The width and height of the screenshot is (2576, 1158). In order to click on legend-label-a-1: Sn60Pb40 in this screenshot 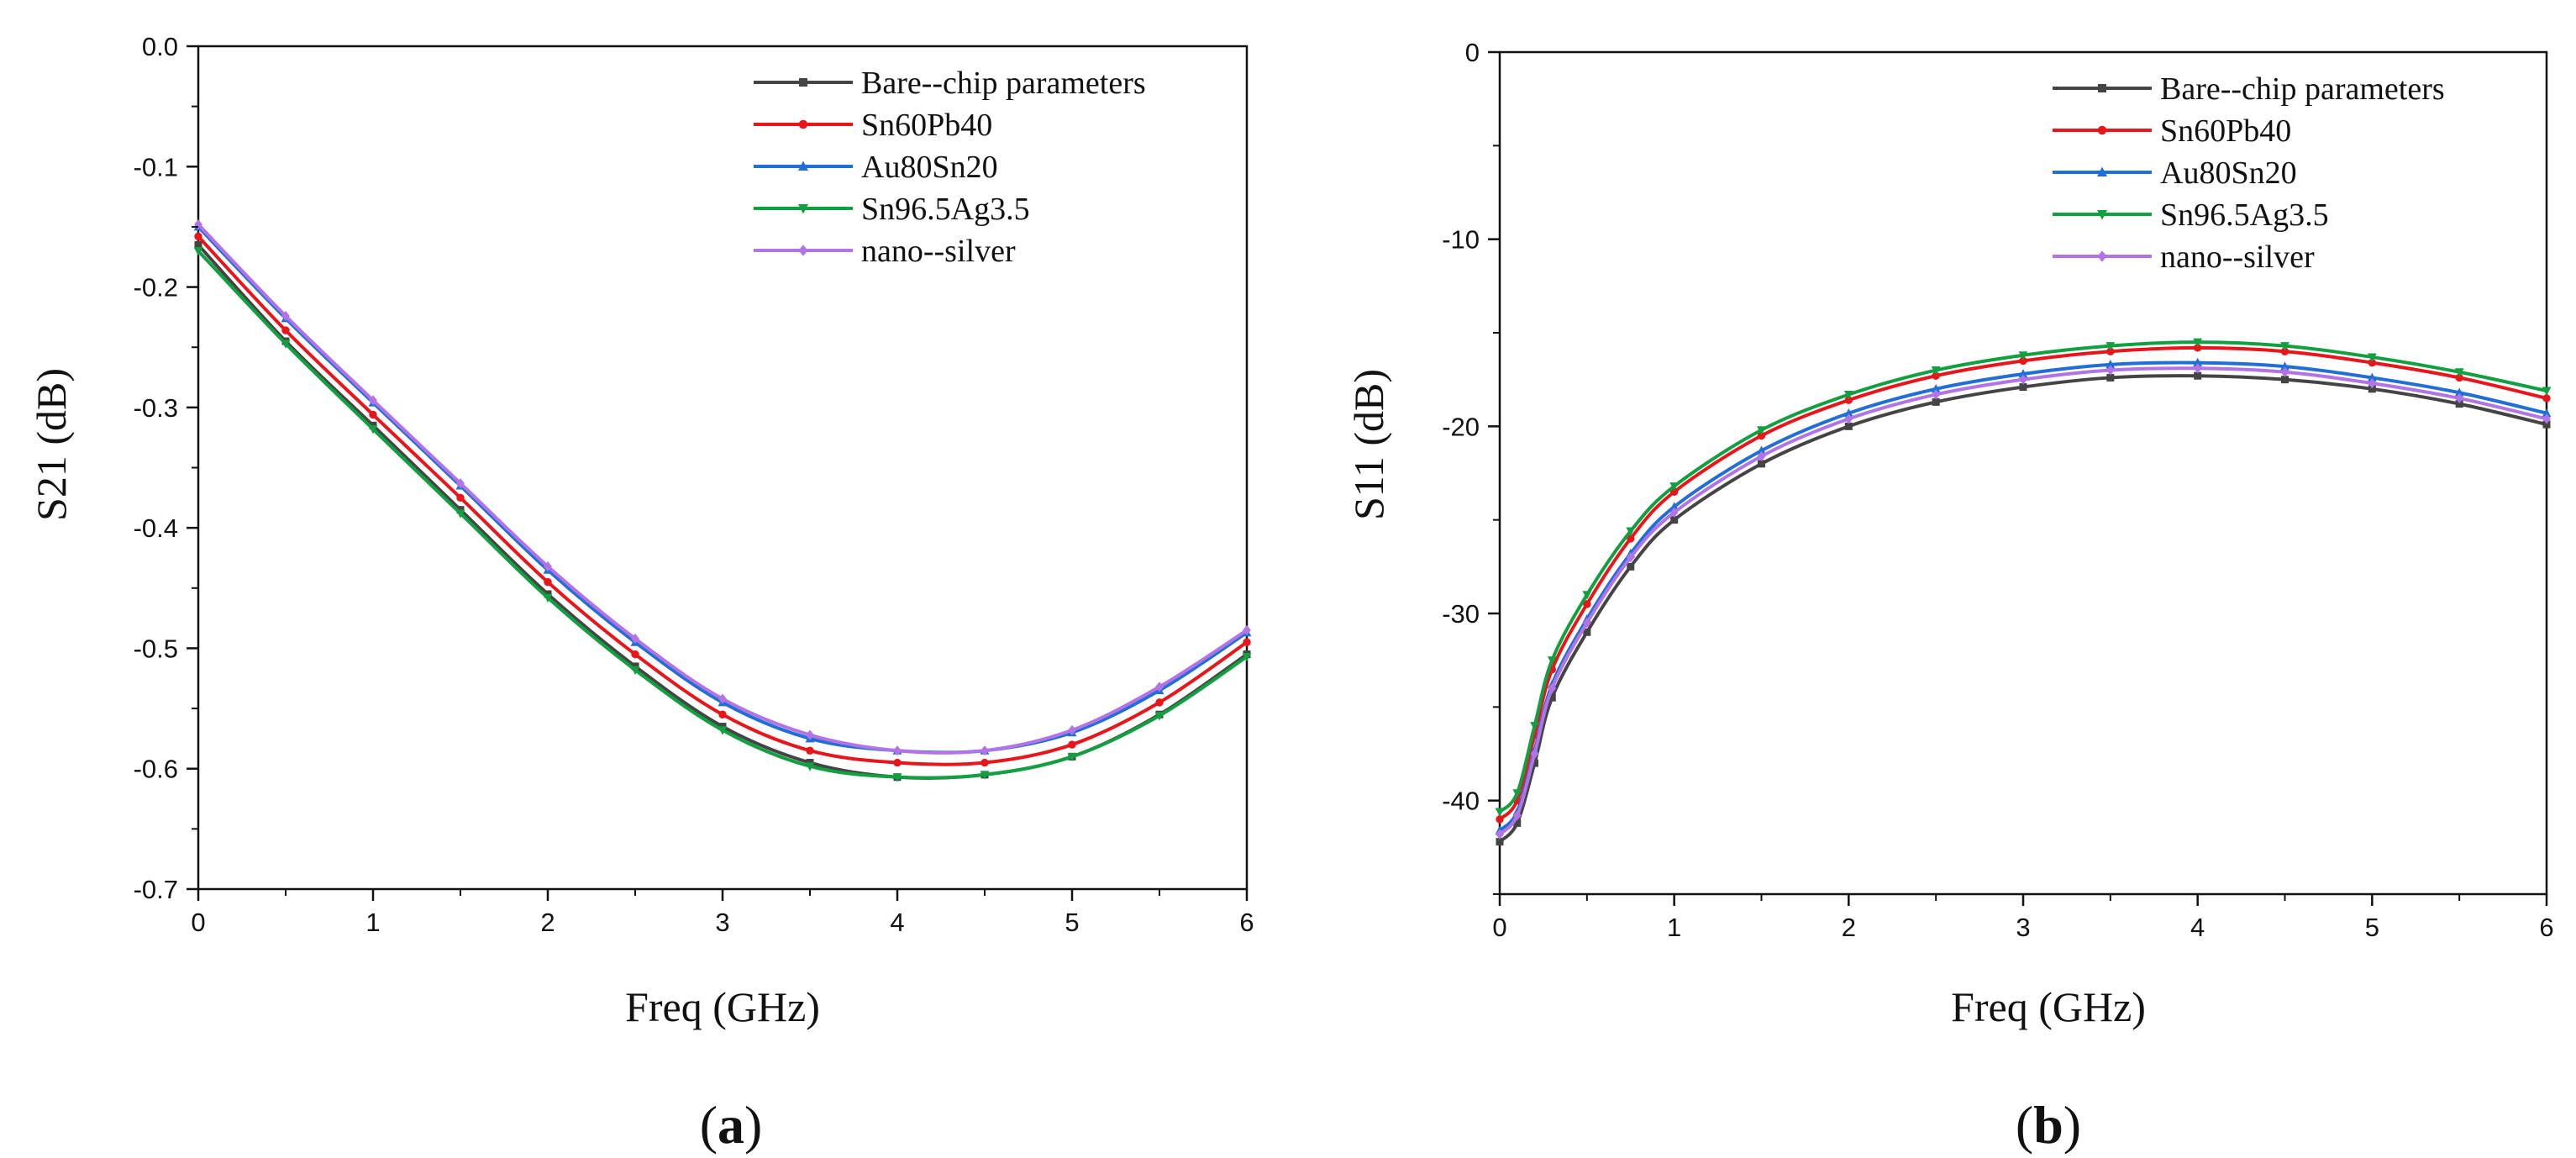, I will do `click(926, 125)`.